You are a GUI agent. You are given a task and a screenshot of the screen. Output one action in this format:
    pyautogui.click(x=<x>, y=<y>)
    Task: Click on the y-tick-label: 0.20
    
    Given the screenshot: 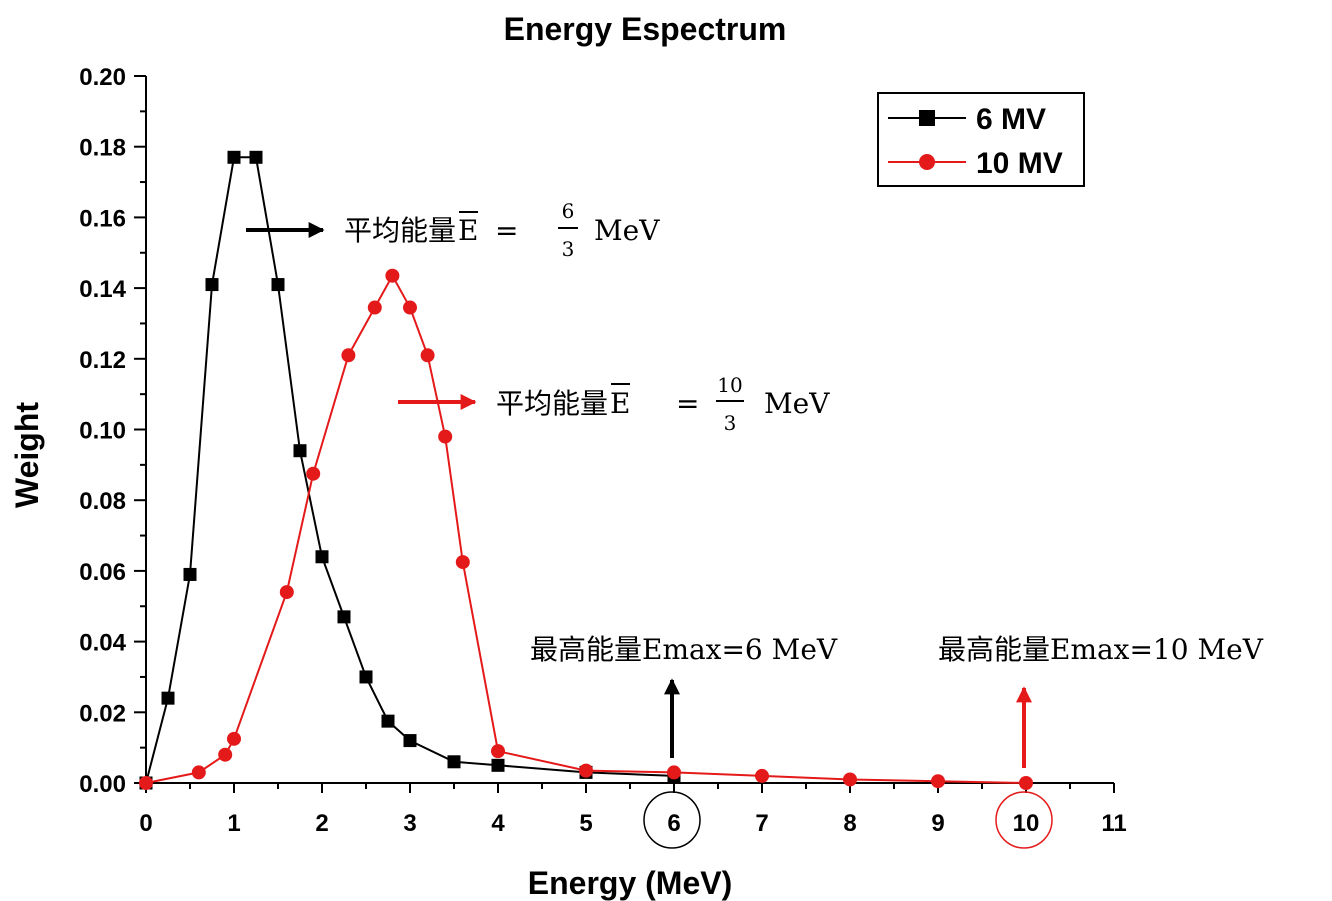 What is the action you would take?
    pyautogui.click(x=102, y=77)
    